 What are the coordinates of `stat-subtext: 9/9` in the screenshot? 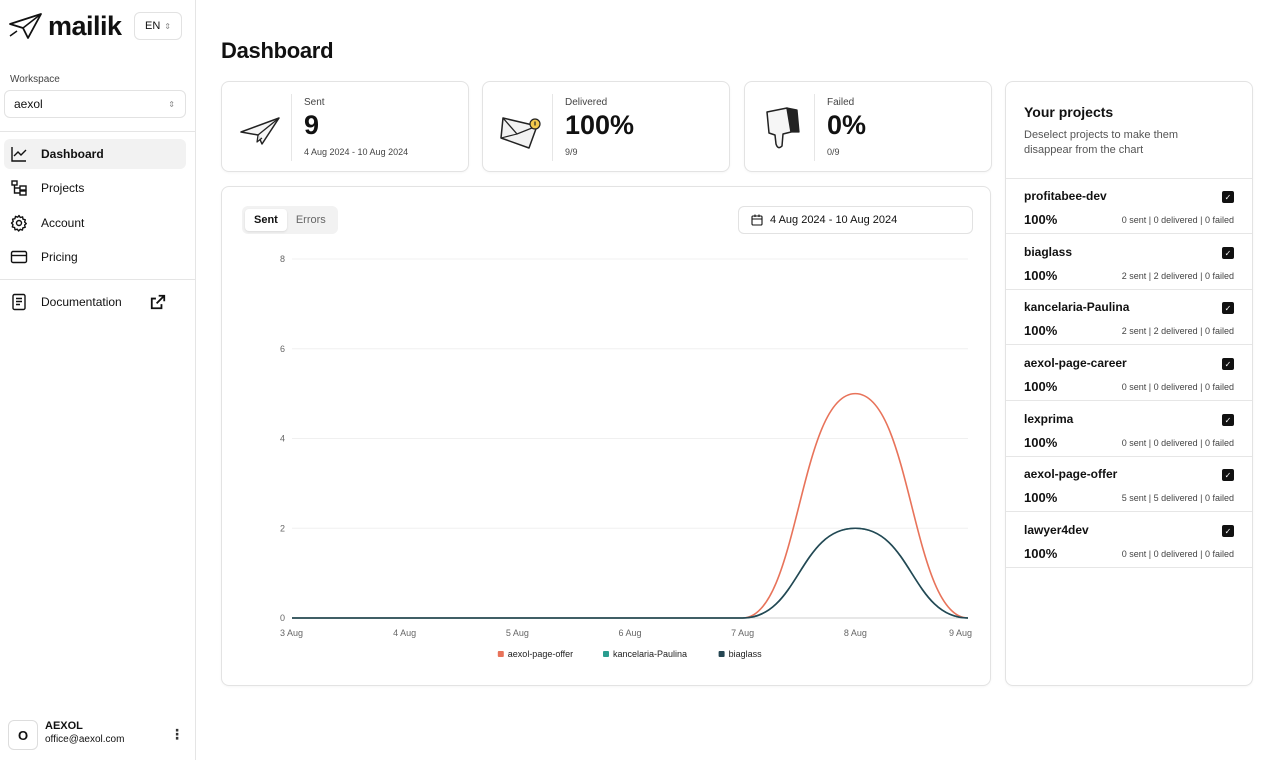 It's located at (571, 152).